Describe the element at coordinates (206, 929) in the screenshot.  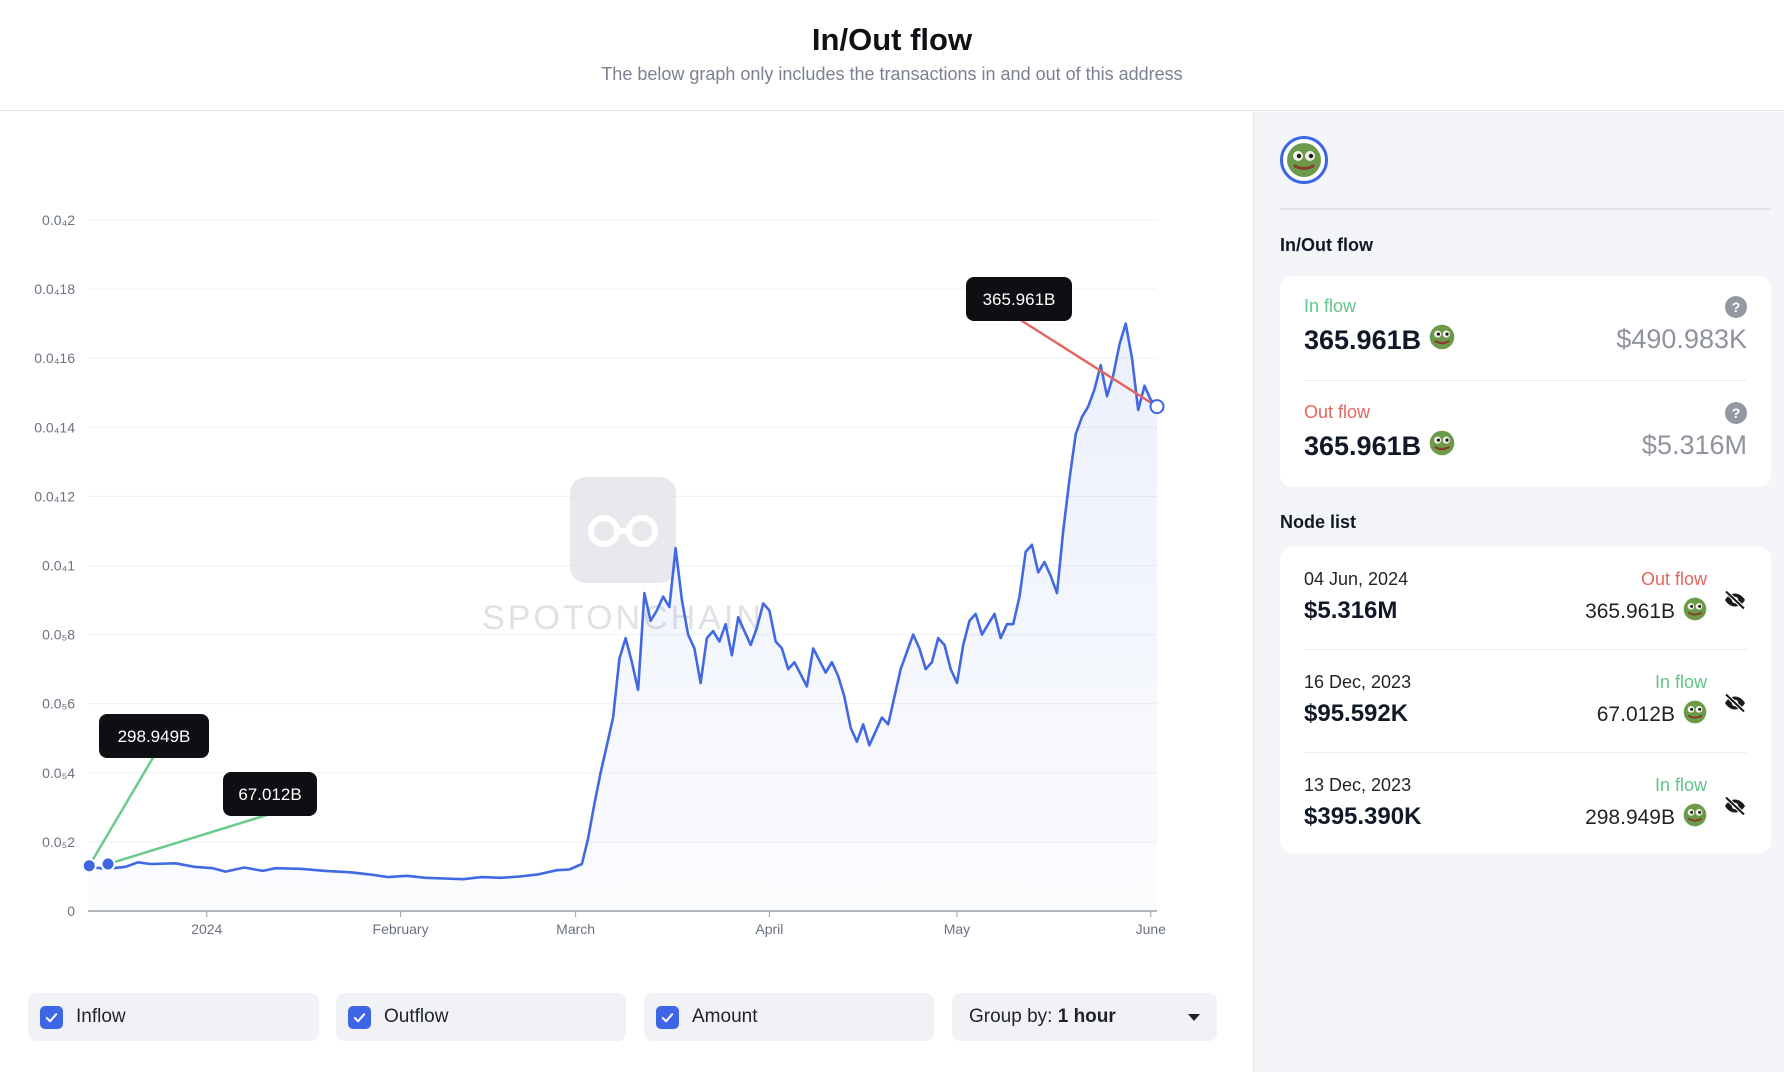
I see `x-tick-label: 2024` at that location.